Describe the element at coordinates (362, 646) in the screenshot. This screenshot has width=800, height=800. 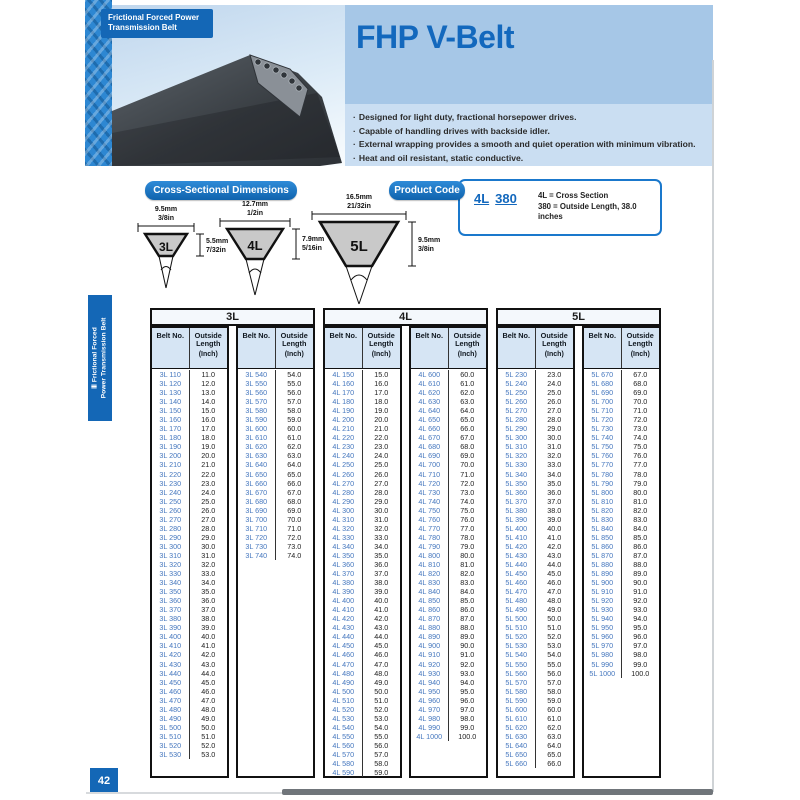
I see `table-row: 4L 450 45.0` at that location.